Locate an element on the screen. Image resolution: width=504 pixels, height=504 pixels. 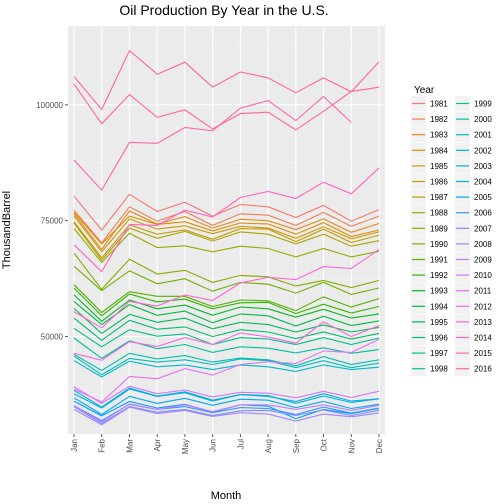
y-tick-label: 100000 is located at coordinates (49, 105).